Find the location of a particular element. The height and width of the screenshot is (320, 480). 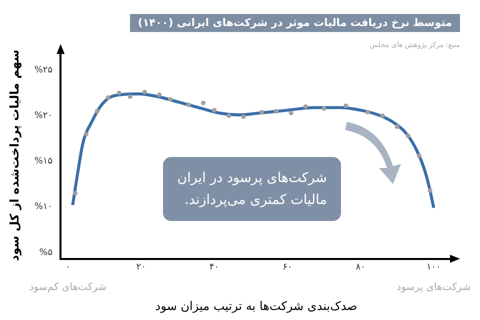

y-tick-label: %۱۰ is located at coordinates (43, 207).